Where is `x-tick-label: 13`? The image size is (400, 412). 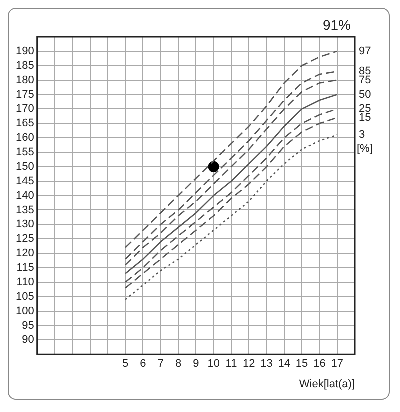 x-tick-label: 13 is located at coordinates (266, 364).